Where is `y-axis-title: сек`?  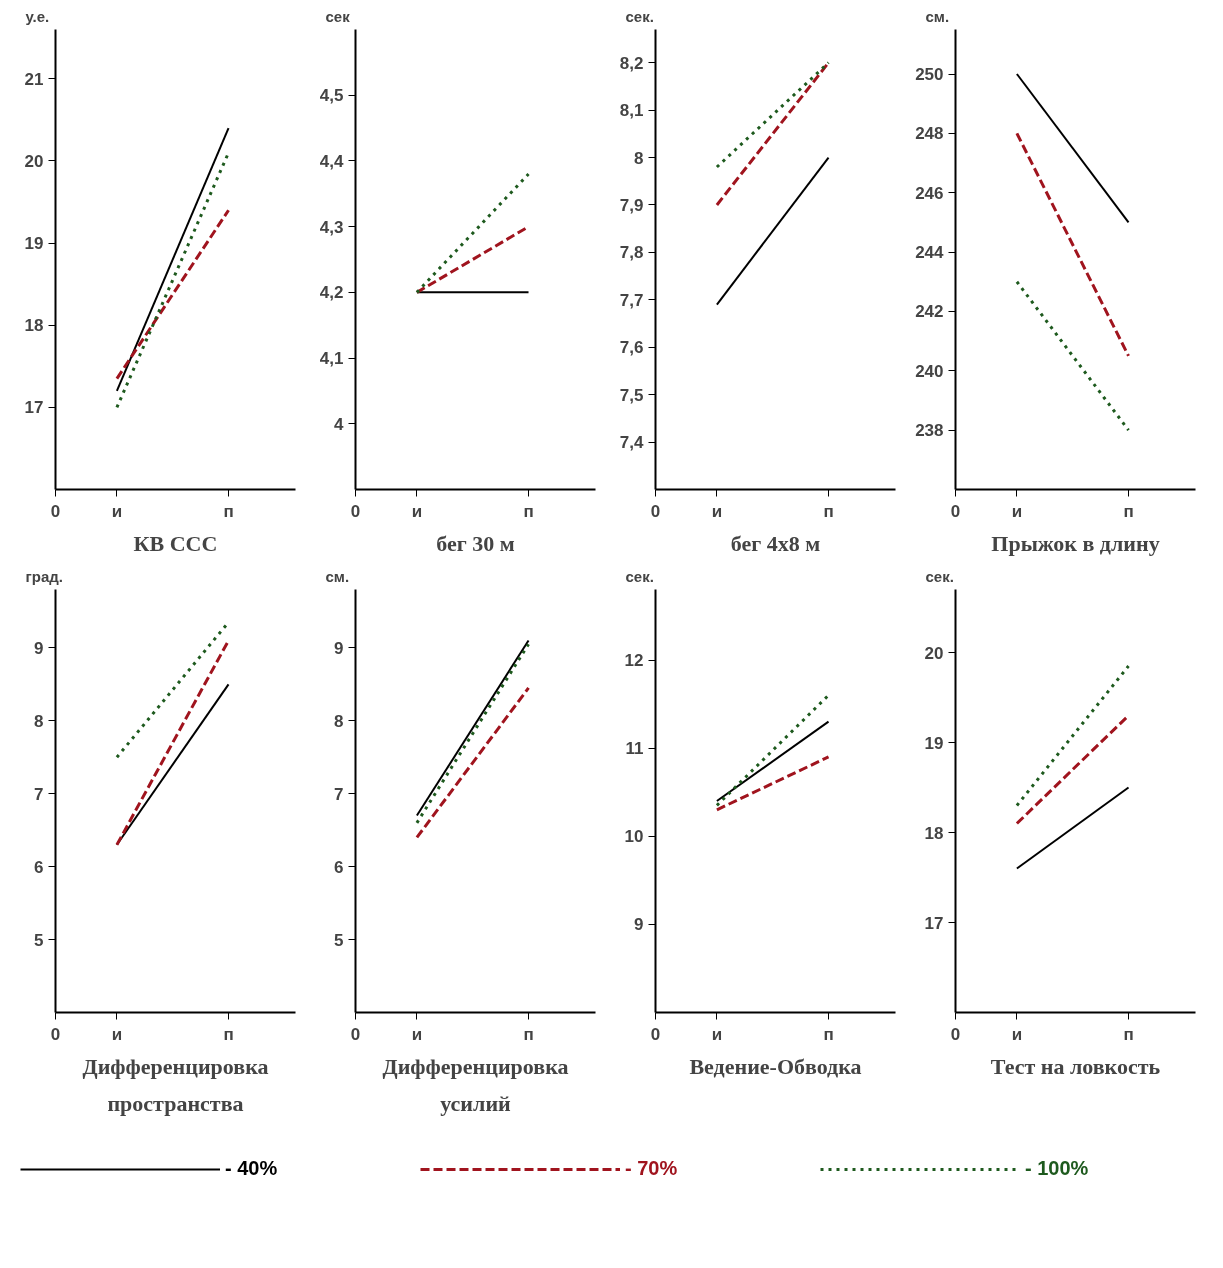
y-axis-title: сек is located at coordinates (338, 16).